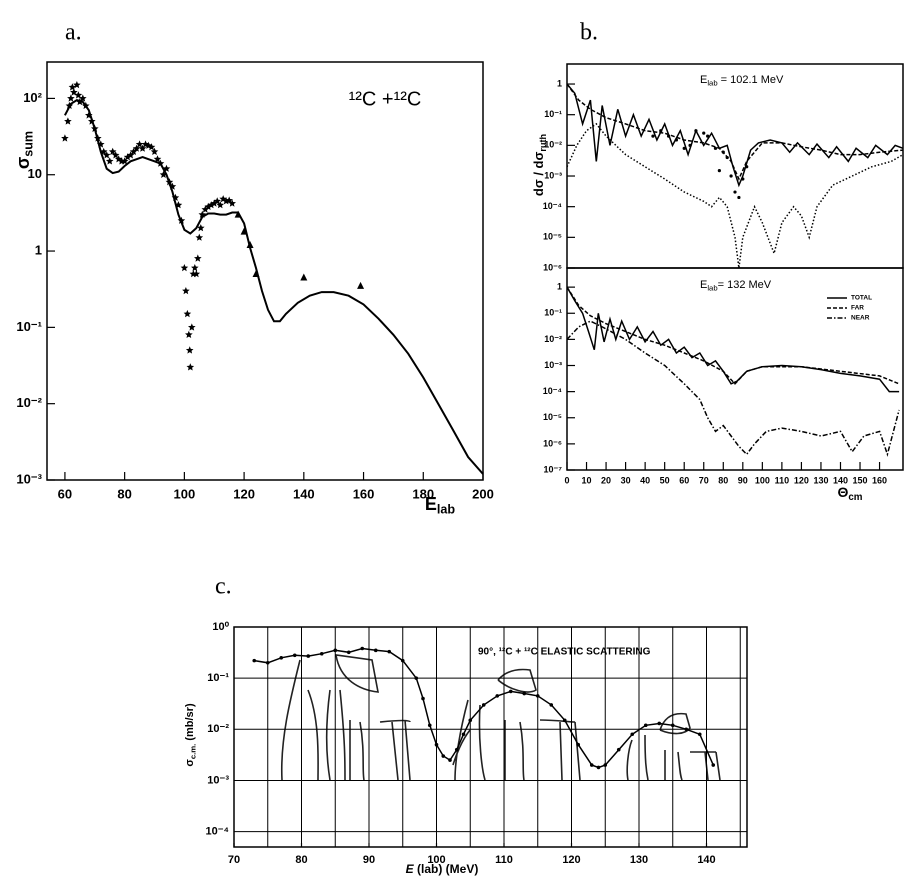 This screenshot has width=905, height=877. What do you see at coordinates (192, 751) in the screenshot?
I see `y-axis-label-sub: c.m.` at bounding box center [192, 751].